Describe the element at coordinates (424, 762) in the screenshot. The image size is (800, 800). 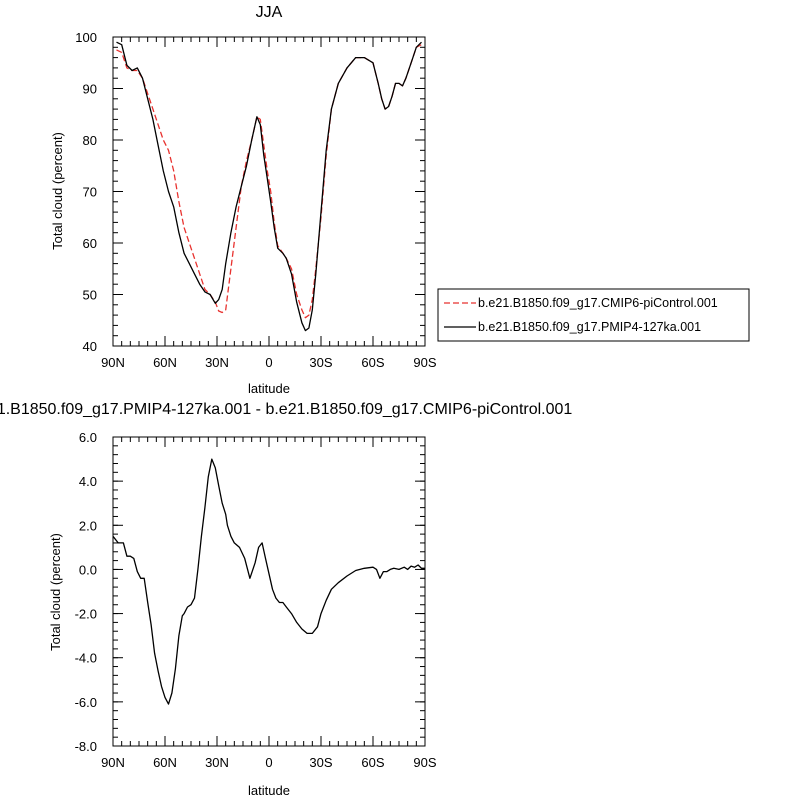
I see `bottom-chart-x-tick-label: 90S` at that location.